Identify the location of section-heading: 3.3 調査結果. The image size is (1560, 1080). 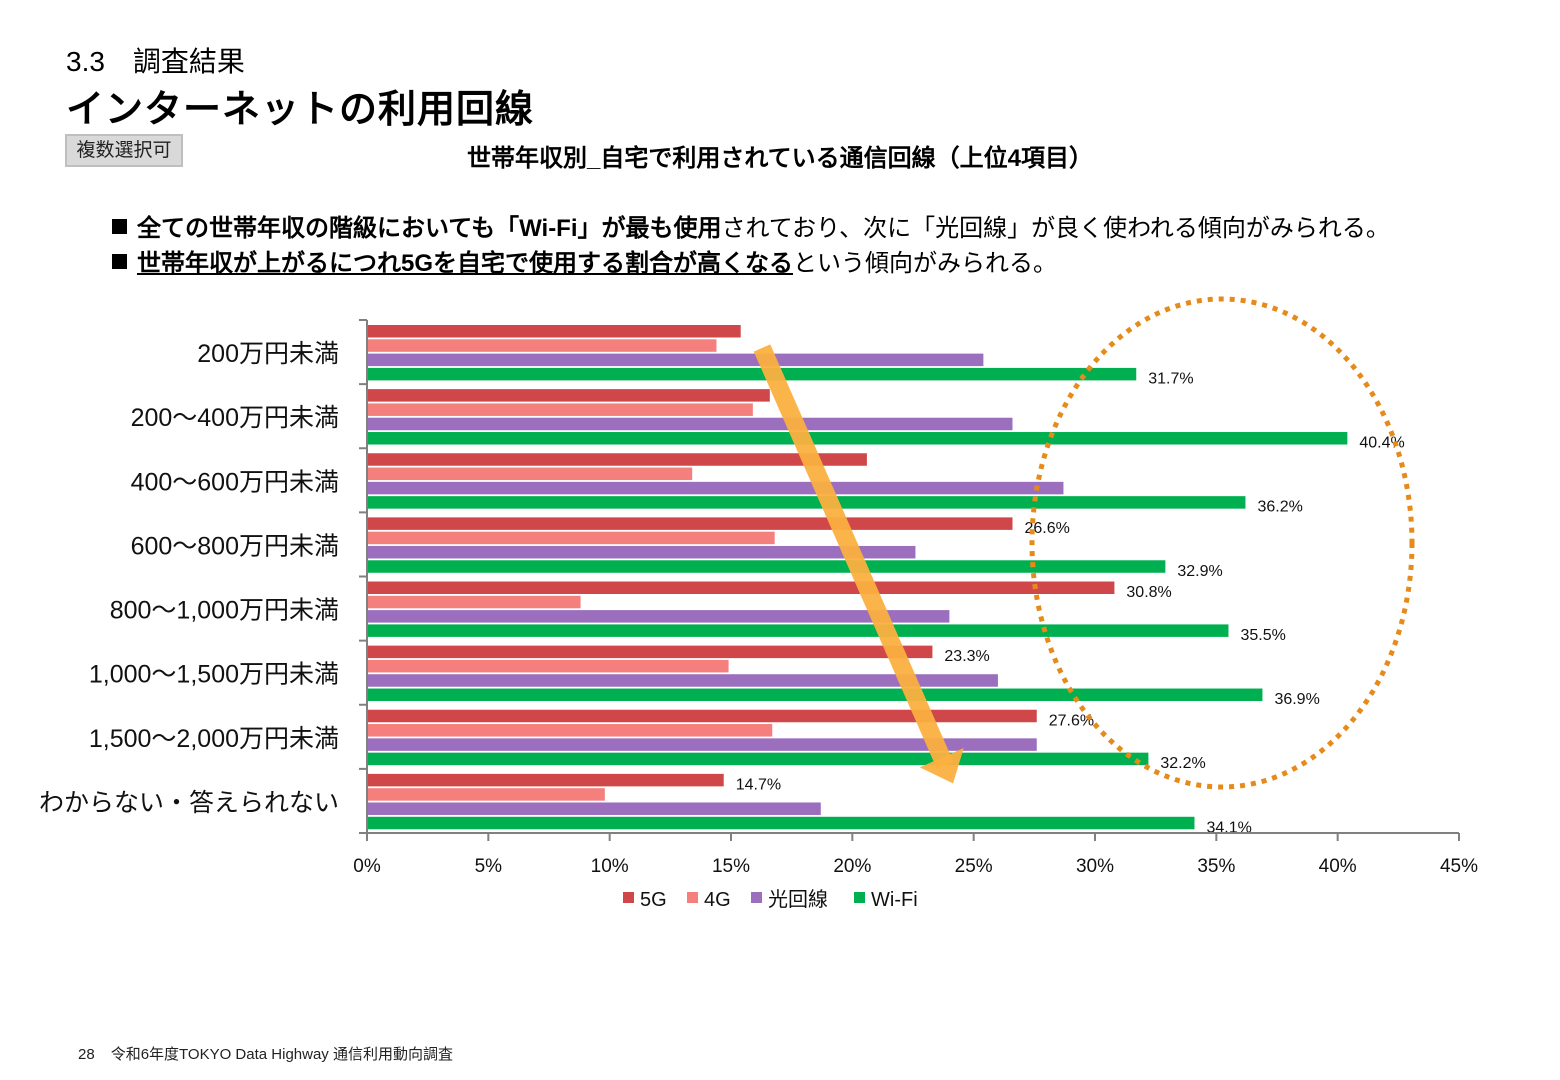
(155, 61).